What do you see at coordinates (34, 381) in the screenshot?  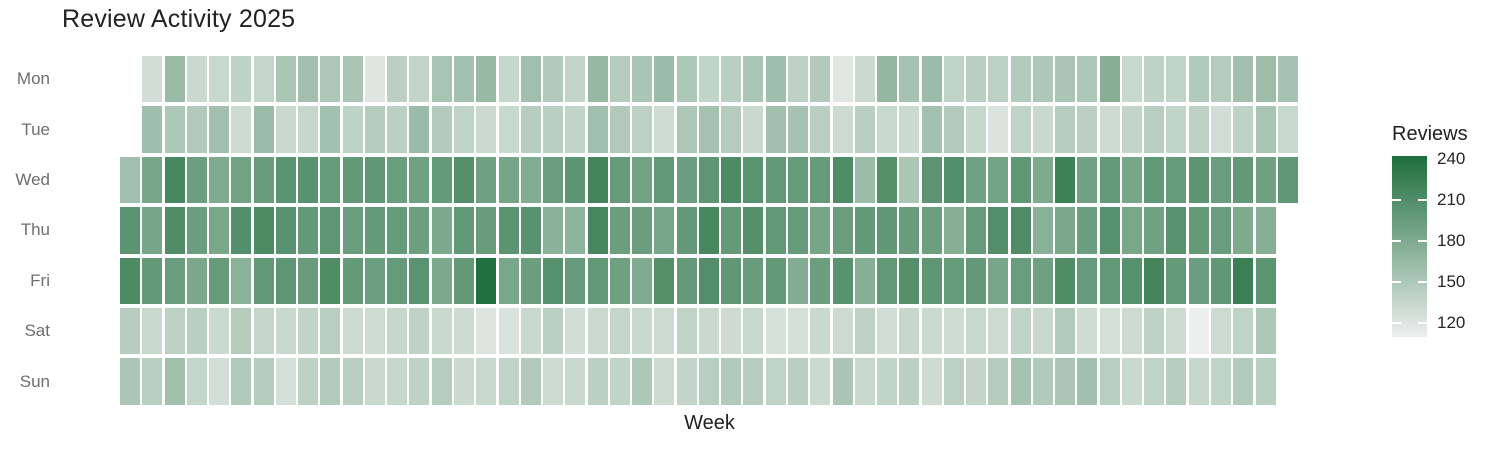 I see `y-axis-label-sun: Sun` at bounding box center [34, 381].